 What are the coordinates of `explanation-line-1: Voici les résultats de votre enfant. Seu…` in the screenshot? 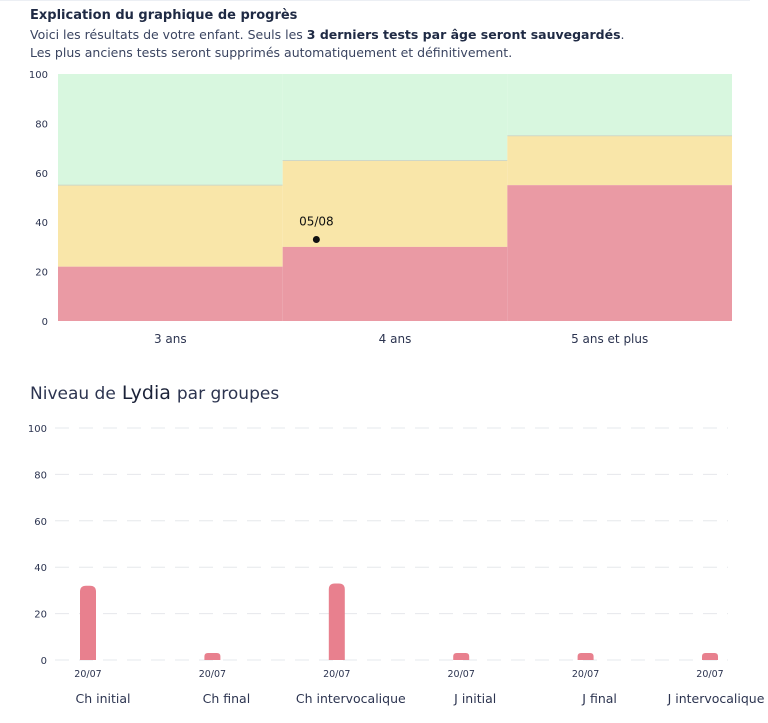 It's located at (390, 34).